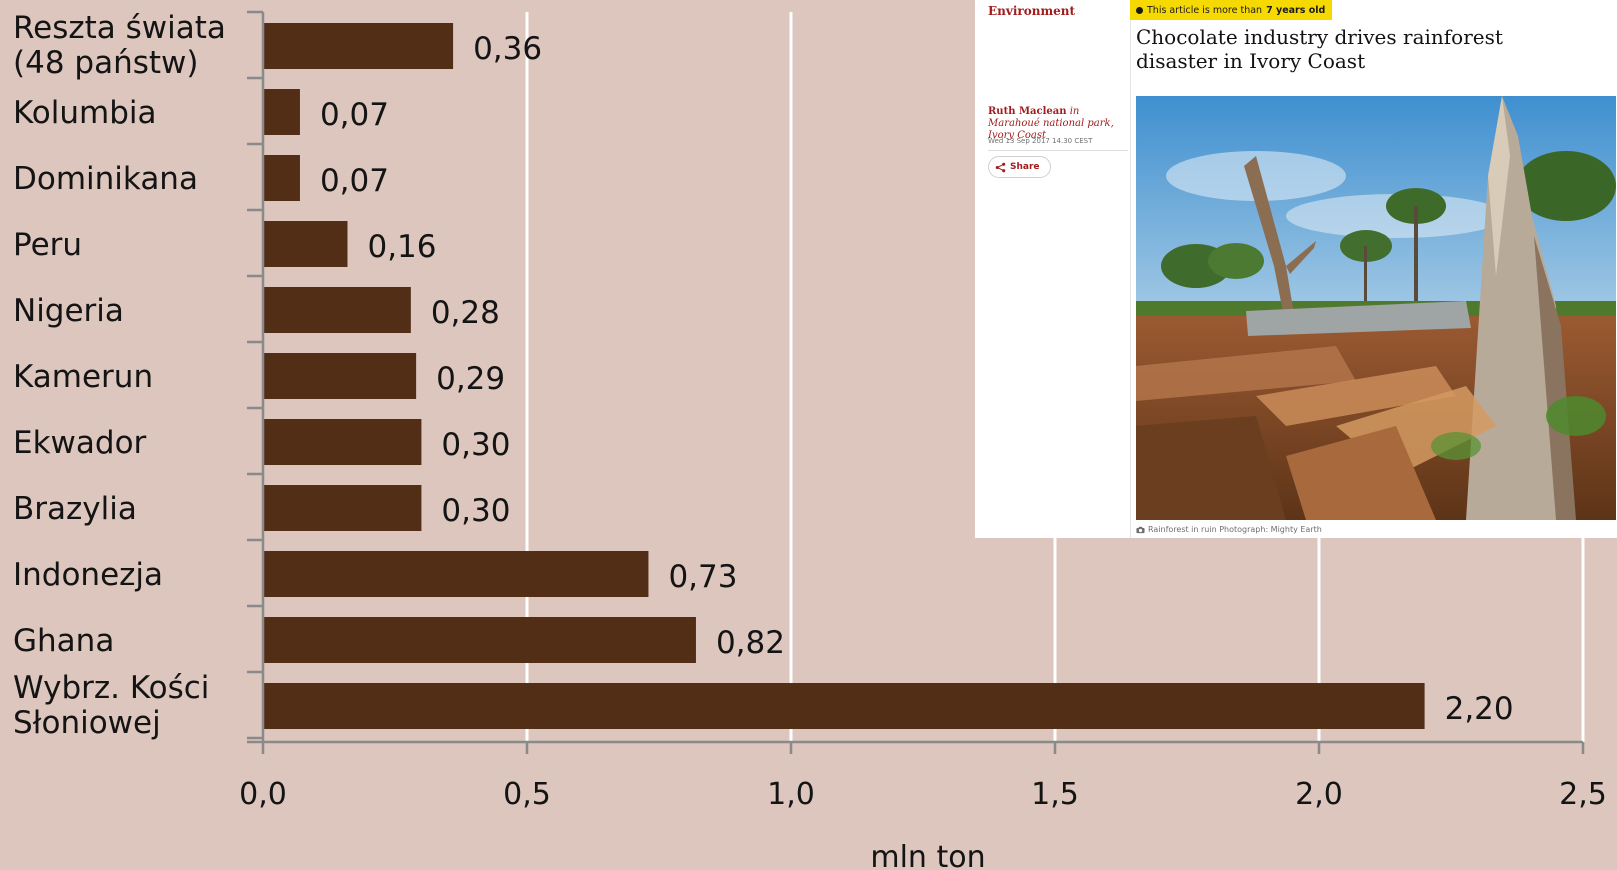  I want to click on category-label: Dominikana, so click(105, 179).